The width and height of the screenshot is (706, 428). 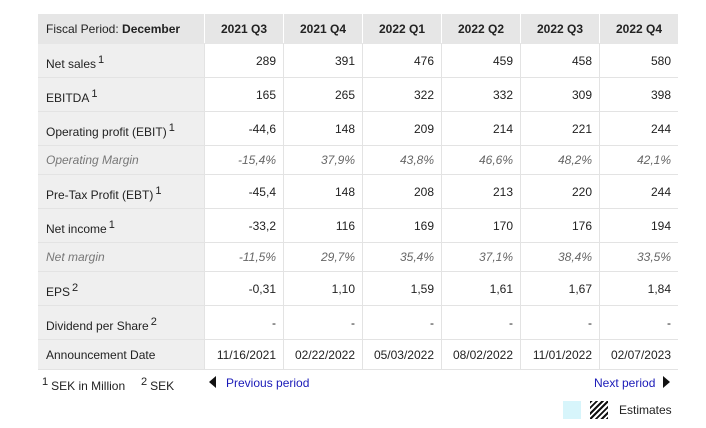 I want to click on table-row-net-income: Net income 1 -33,2 116 169 170 176 194, so click(x=358, y=225).